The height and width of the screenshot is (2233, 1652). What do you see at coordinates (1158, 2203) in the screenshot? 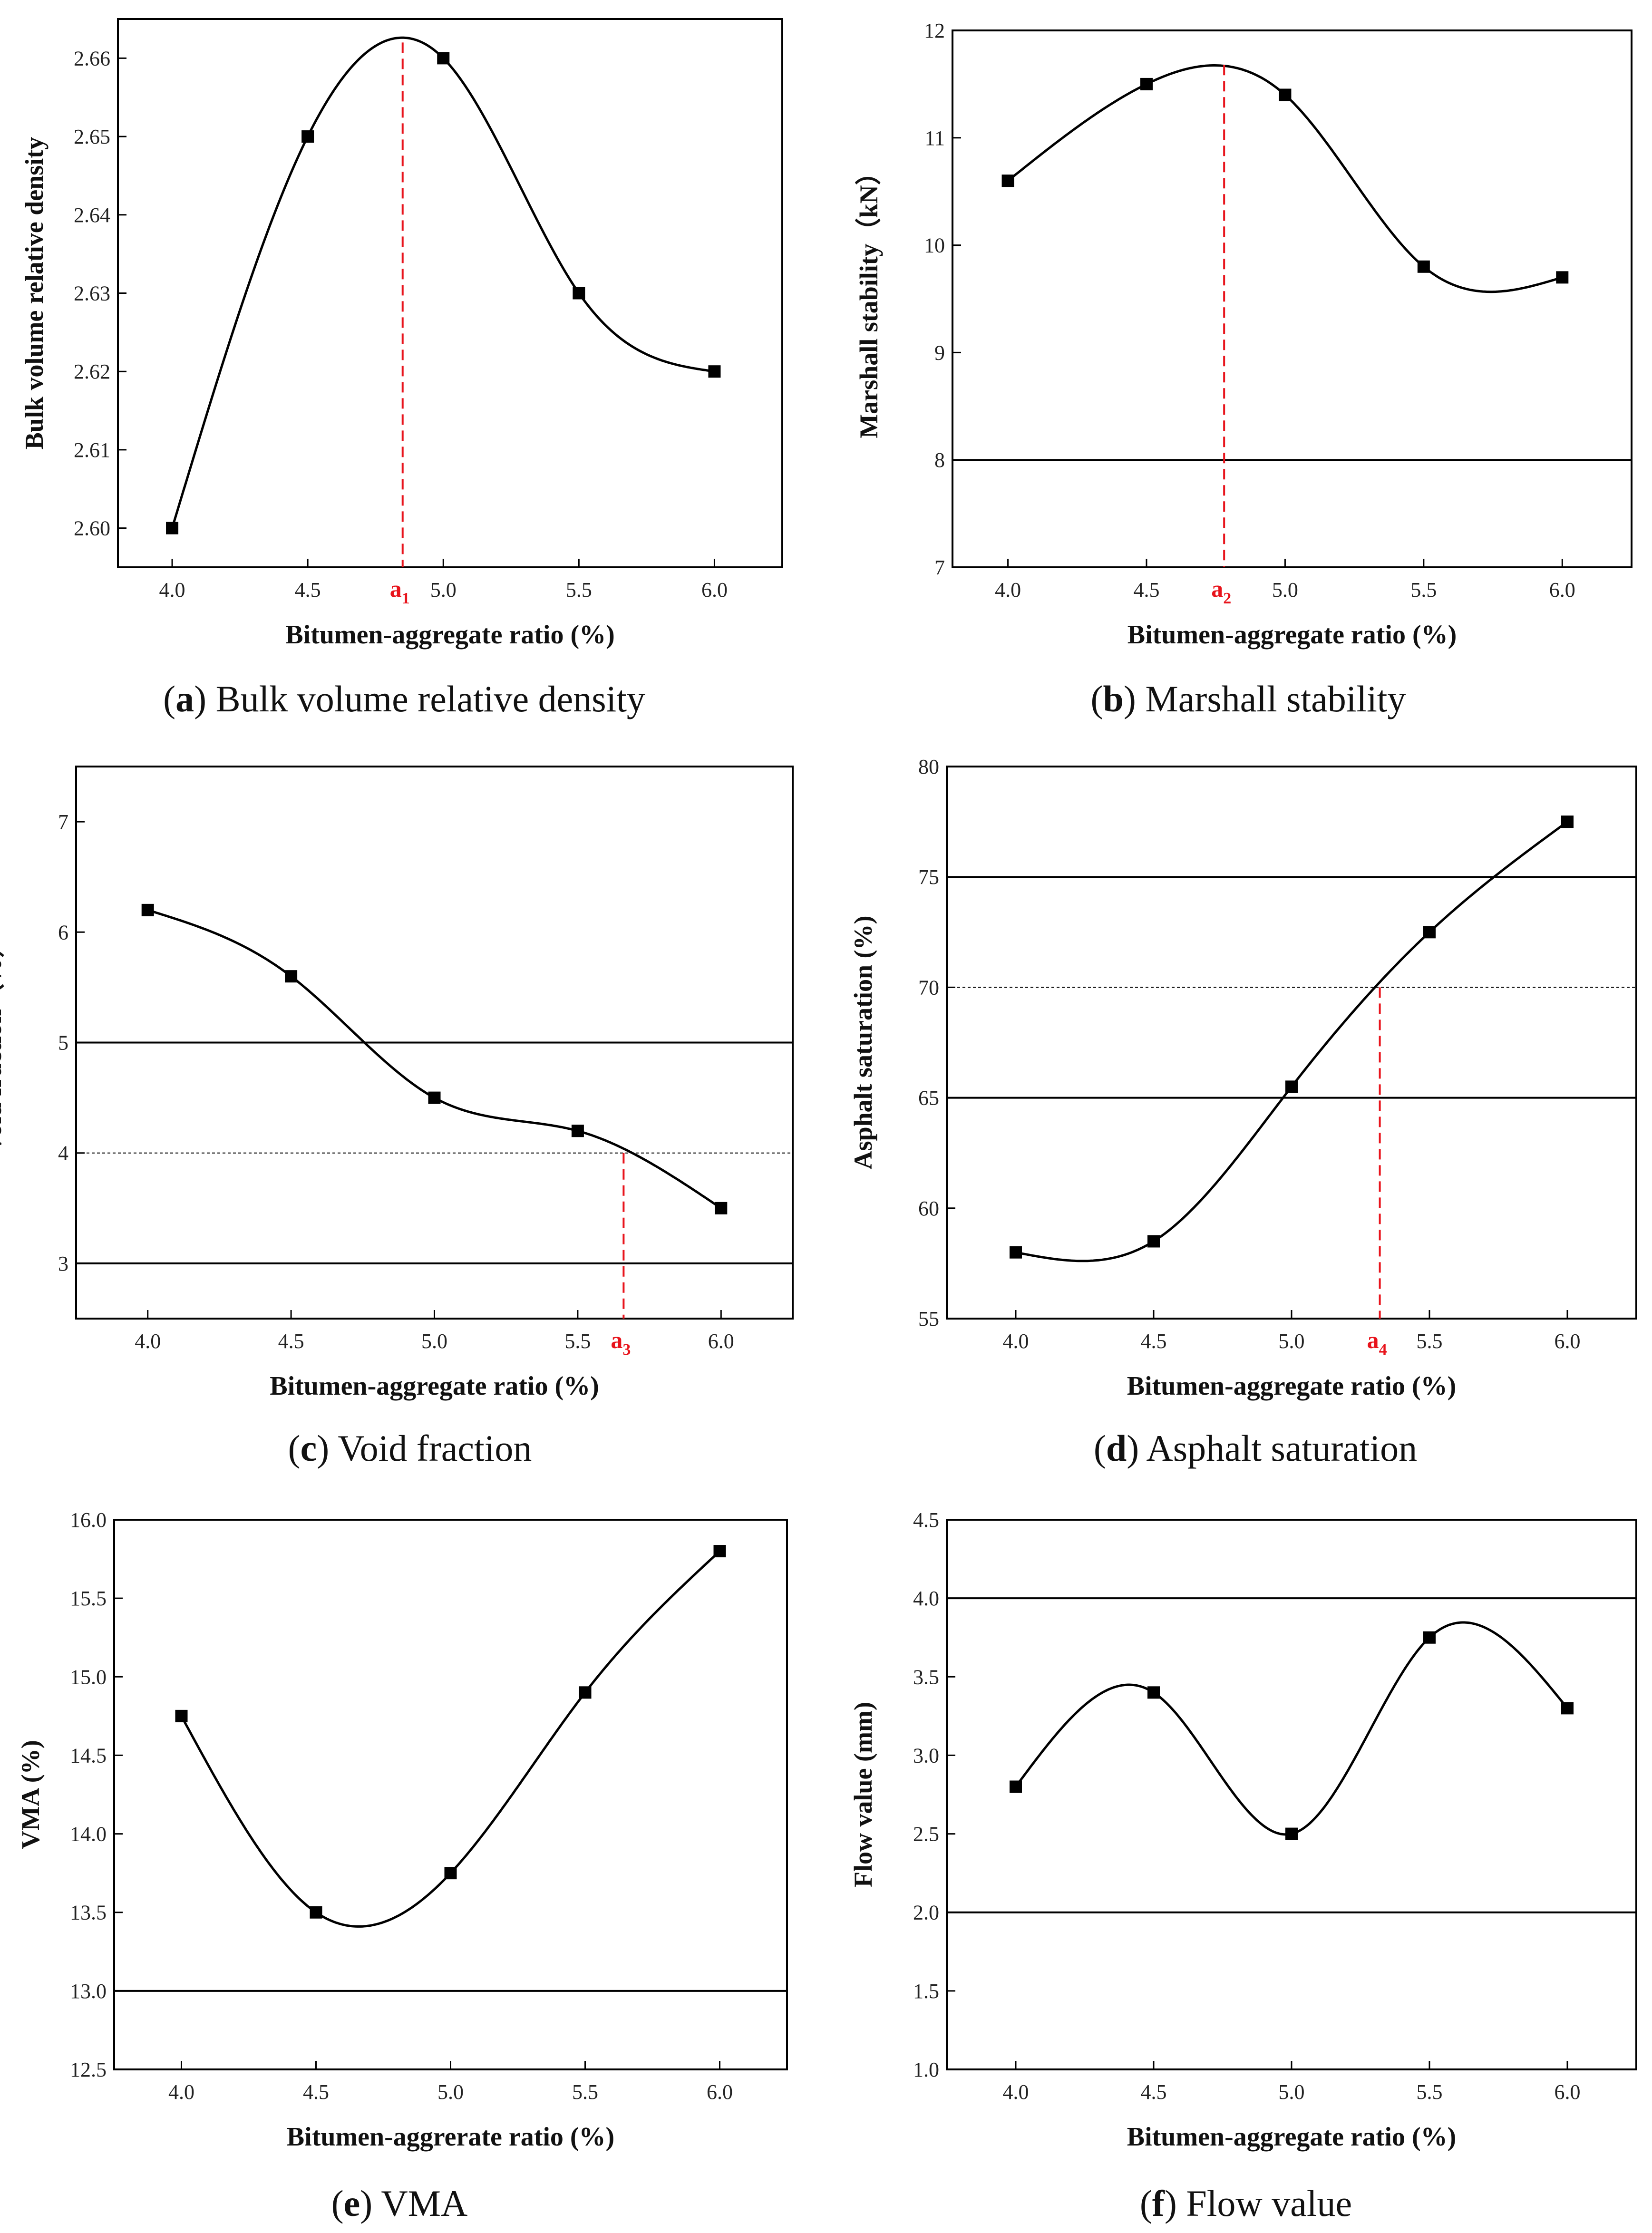
I see `caption-letter-f: f` at bounding box center [1158, 2203].